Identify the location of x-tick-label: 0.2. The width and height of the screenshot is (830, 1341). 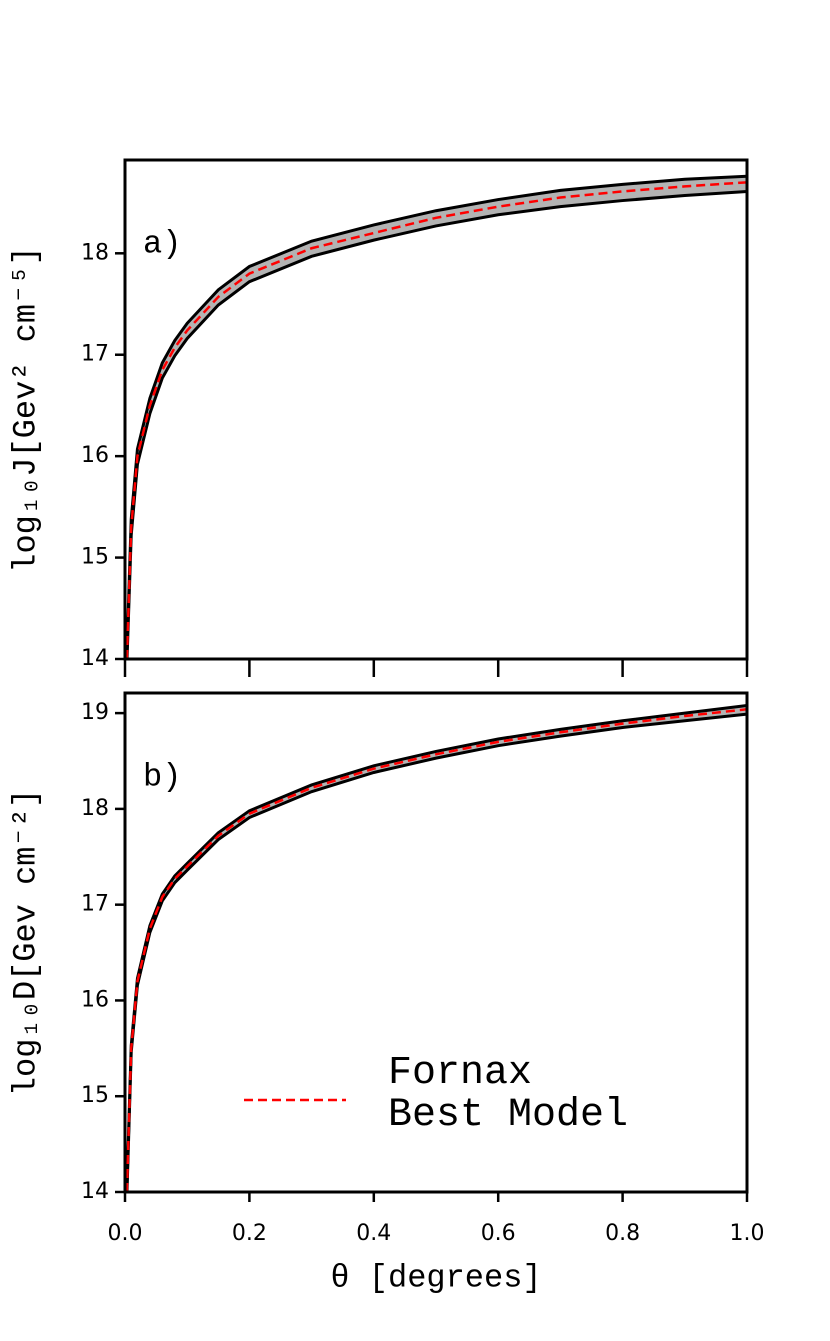
(249, 1233).